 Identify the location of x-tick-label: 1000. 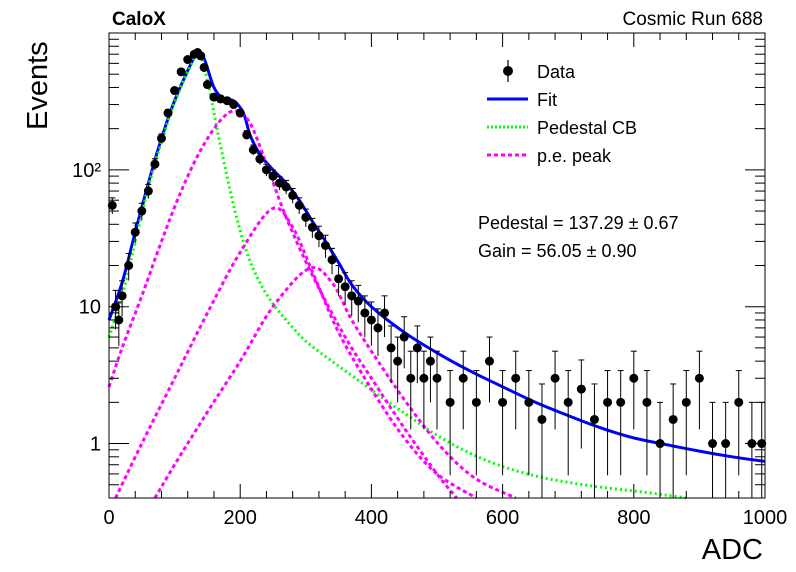
(765, 518).